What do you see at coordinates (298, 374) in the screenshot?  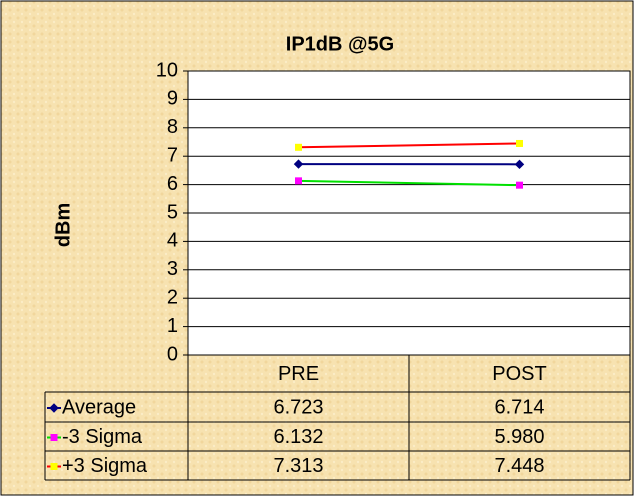 I see `x-tick-label: PRE` at bounding box center [298, 374].